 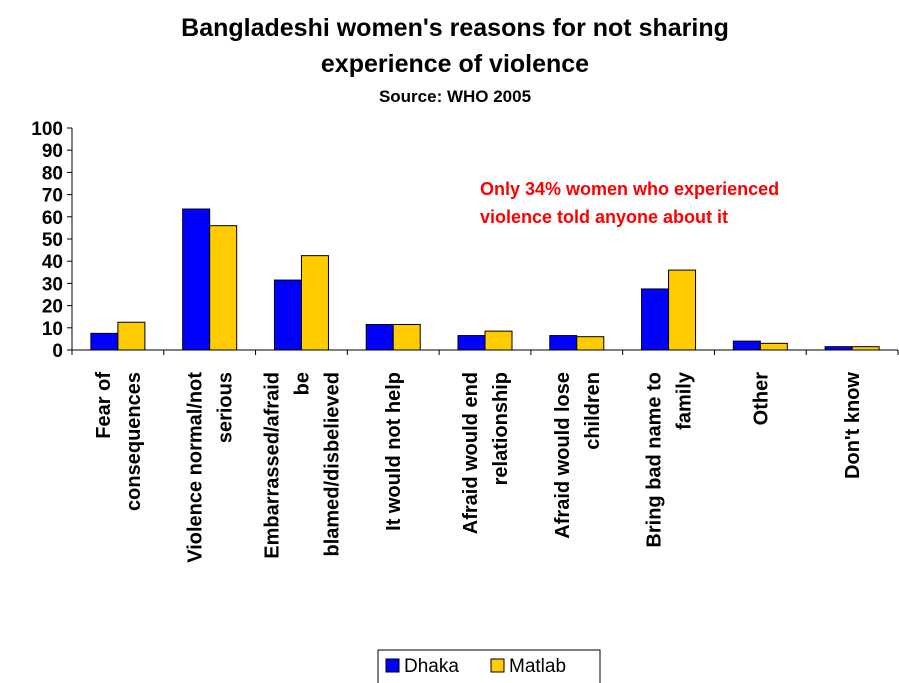 What do you see at coordinates (485, 352) in the screenshot?
I see `x-axis` at bounding box center [485, 352].